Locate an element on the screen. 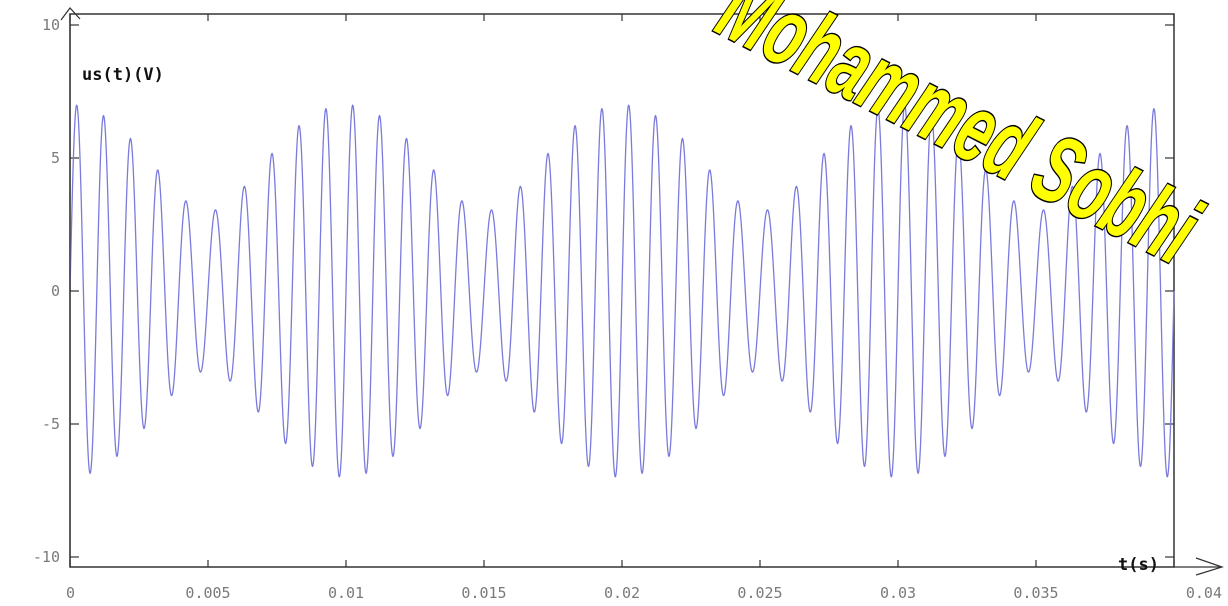 The height and width of the screenshot is (606, 1228). y-tick-label: 0 is located at coordinates (55, 291).